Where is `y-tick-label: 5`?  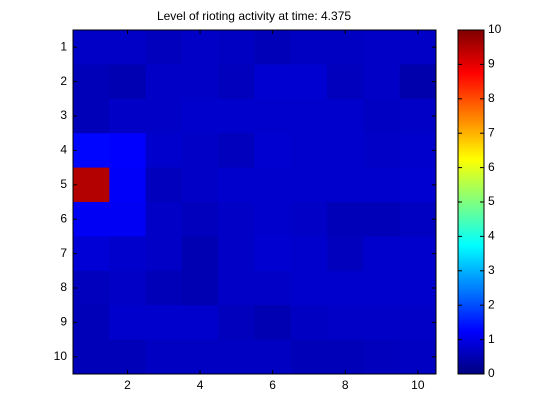 y-tick-label: 5 is located at coordinates (63, 184).